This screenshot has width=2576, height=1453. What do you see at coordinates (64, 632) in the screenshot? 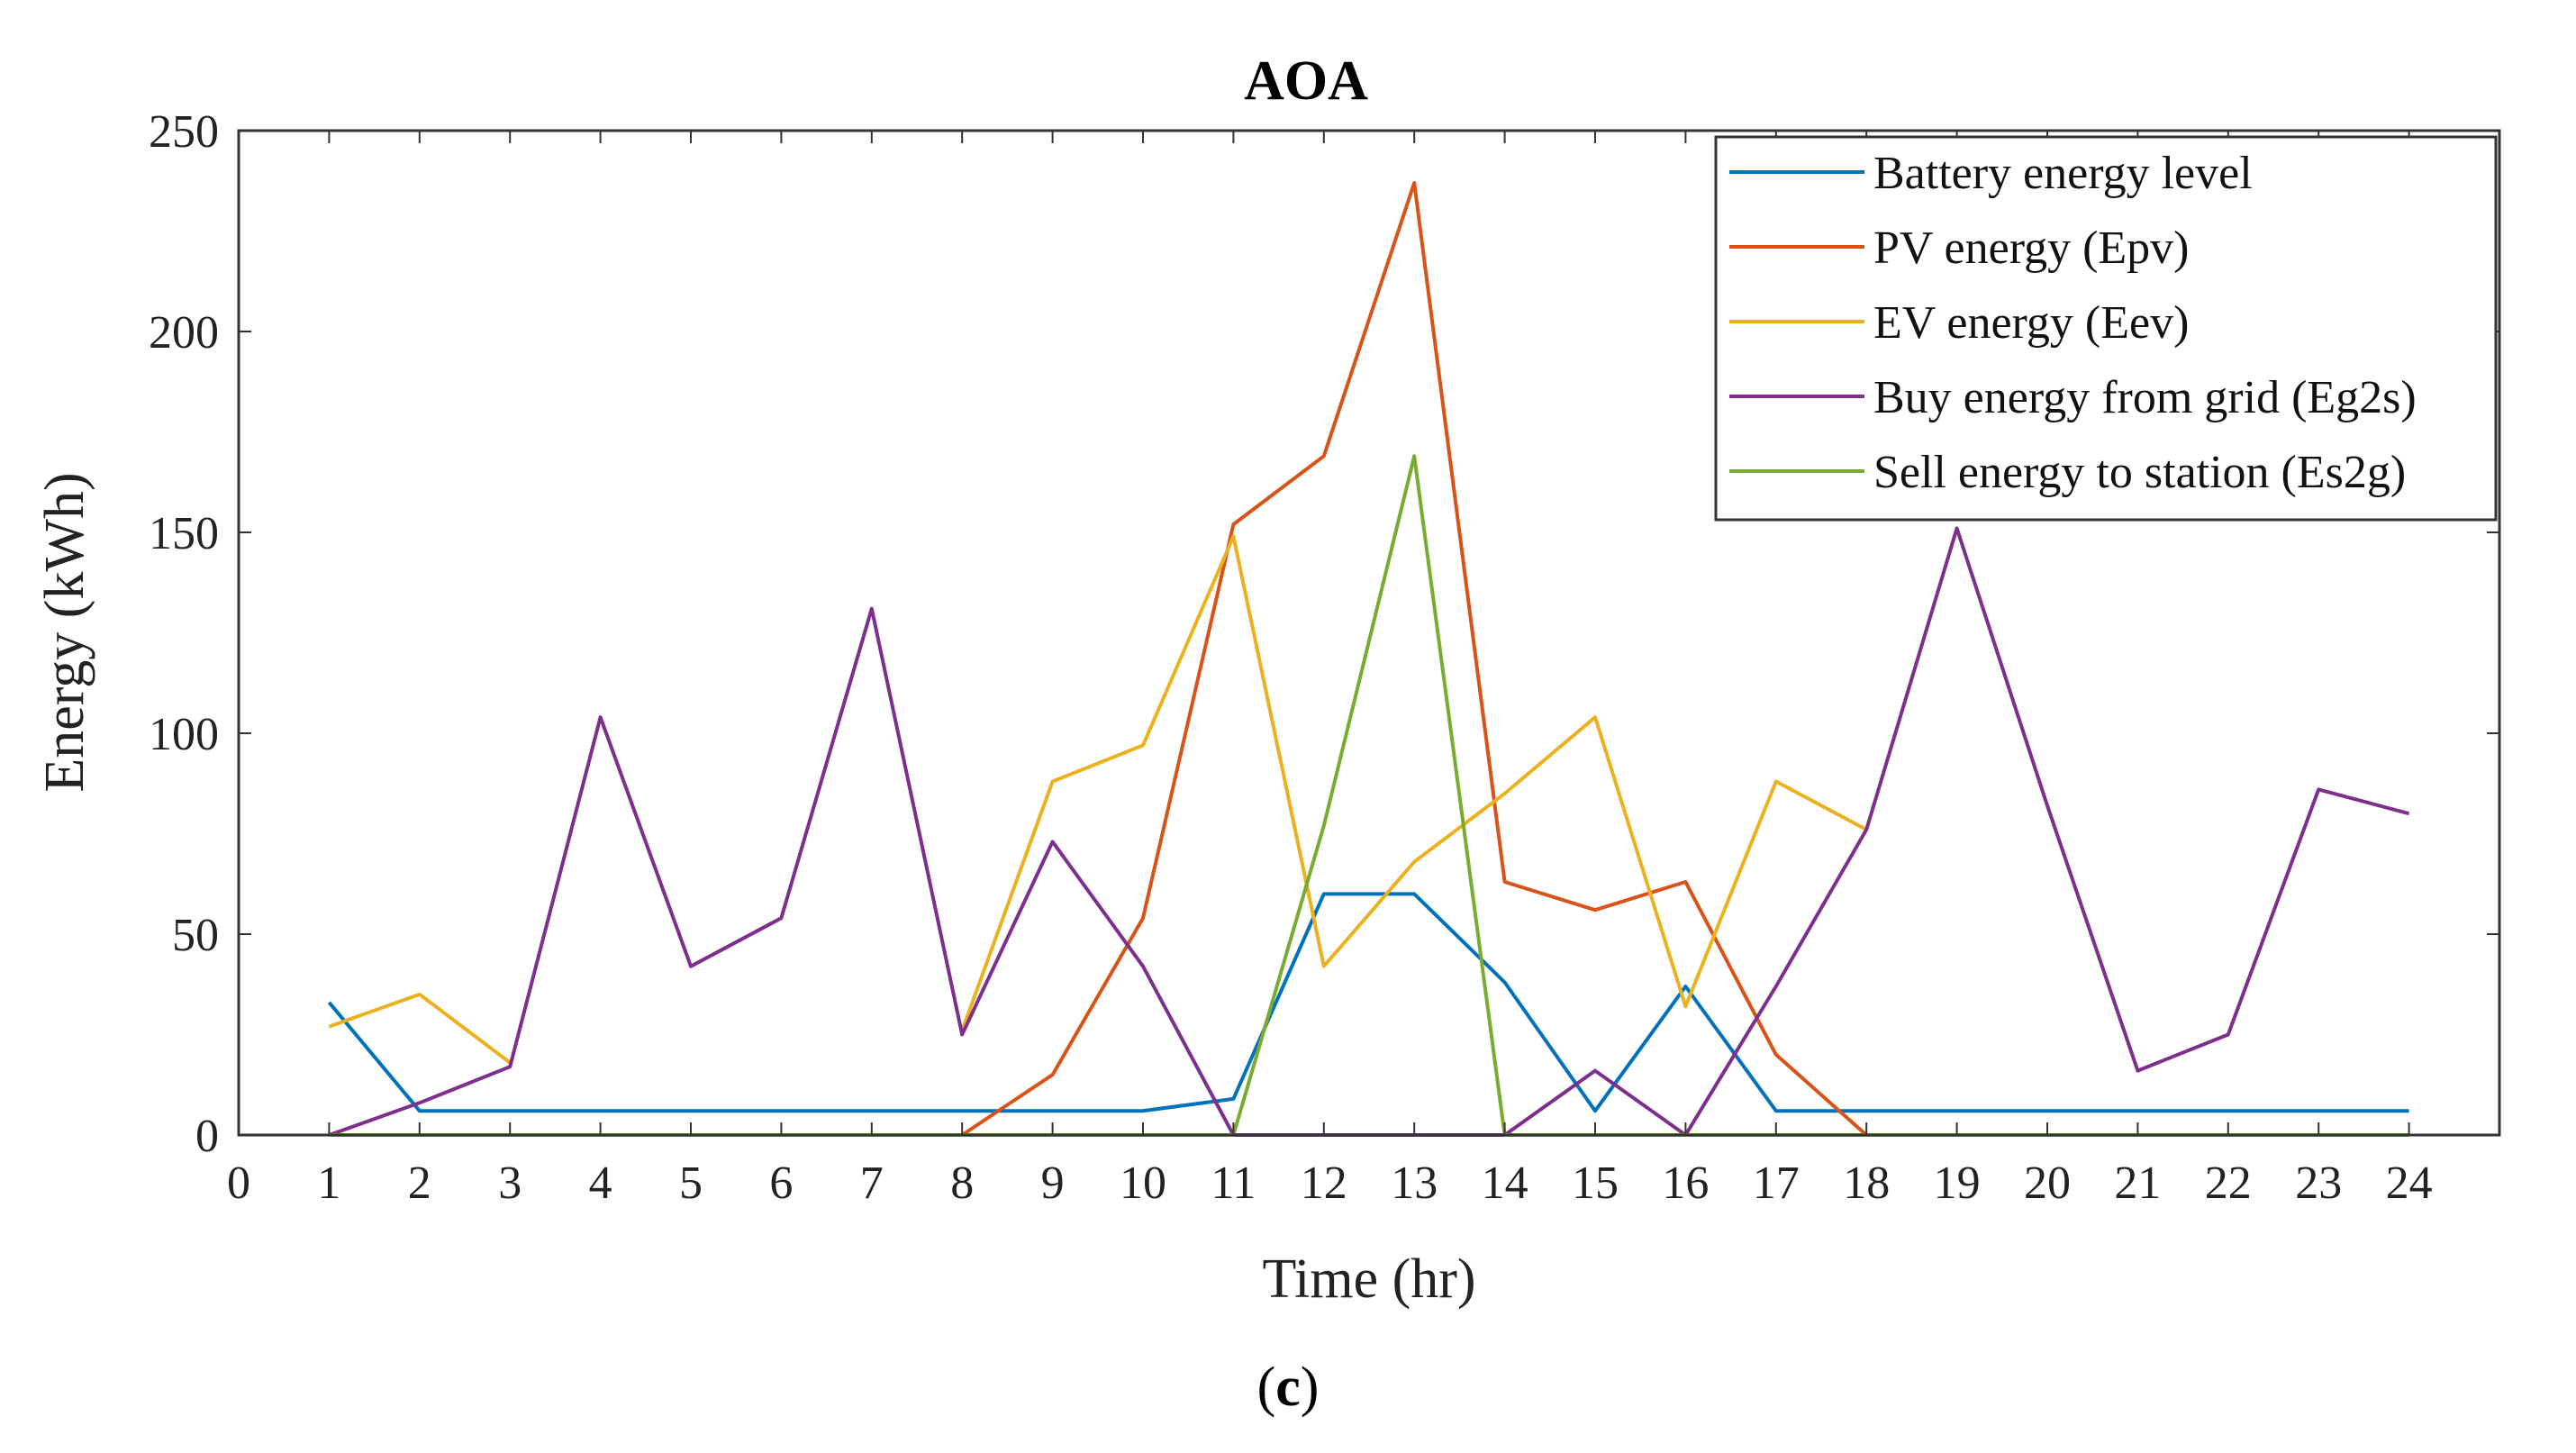
I see `y-axis-label: Energy (kWh)` at bounding box center [64, 632].